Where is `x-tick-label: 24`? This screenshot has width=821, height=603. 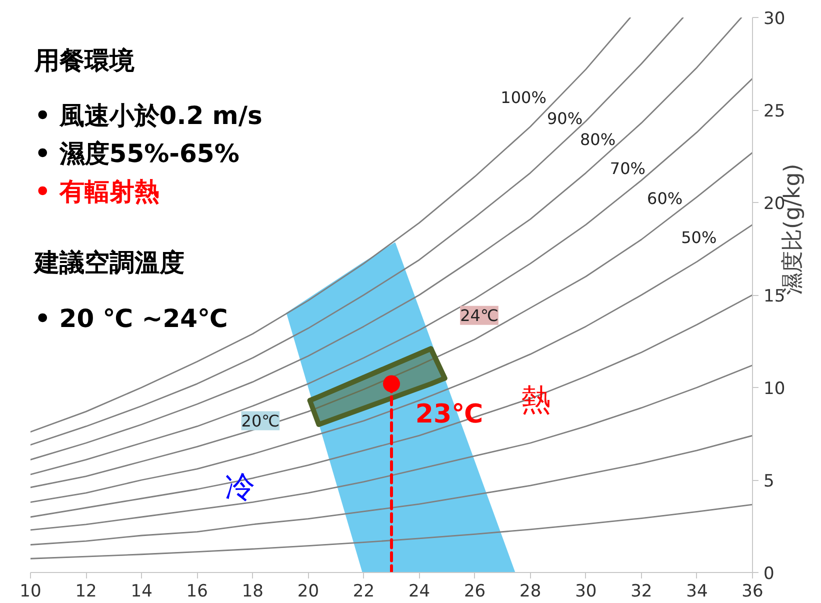 x-tick-label: 24 is located at coordinates (419, 592).